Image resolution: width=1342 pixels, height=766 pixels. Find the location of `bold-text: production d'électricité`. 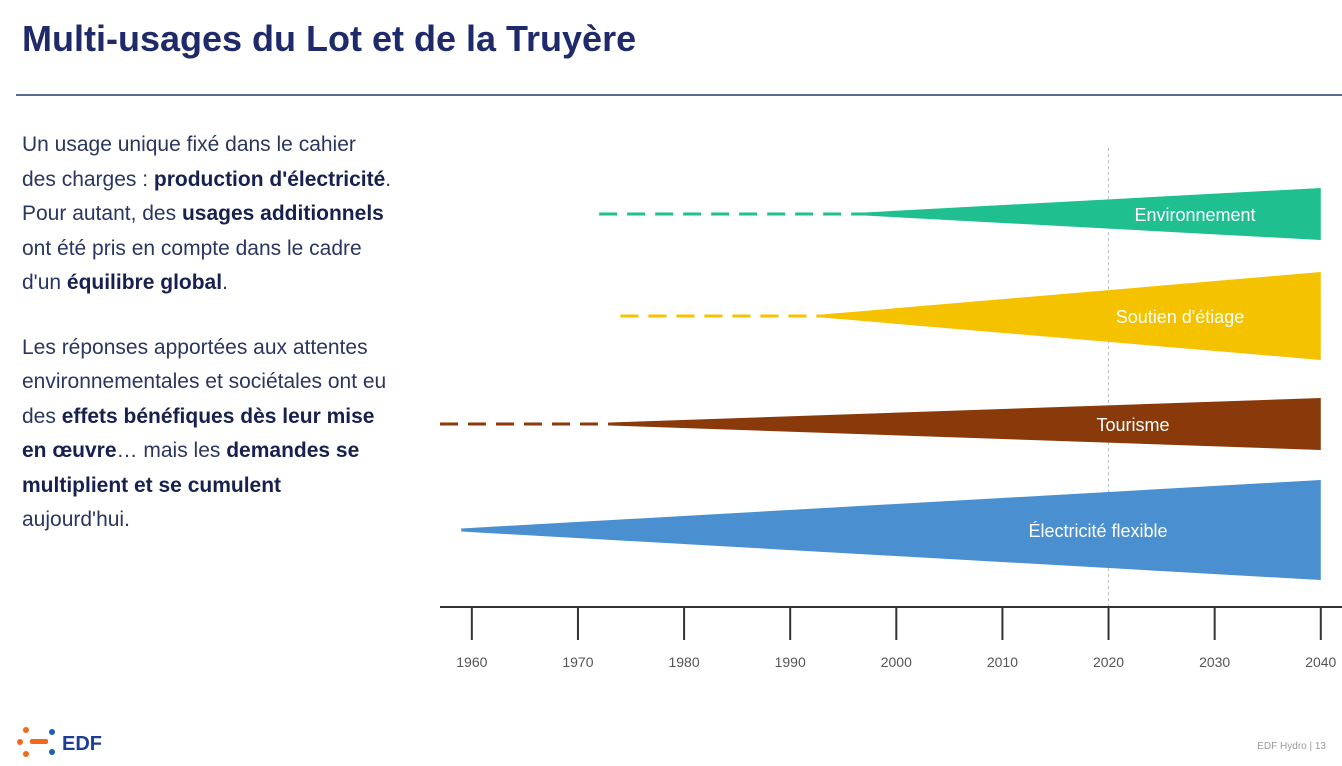

bold-text: production d'électricité is located at coordinates (269, 179).